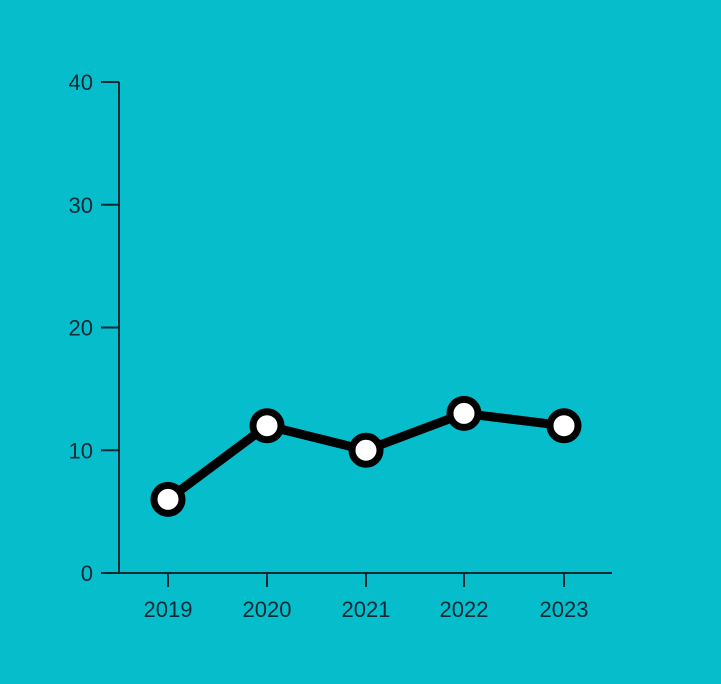 The image size is (721, 684). What do you see at coordinates (464, 609) in the screenshot?
I see `x-tick-label: 2022` at bounding box center [464, 609].